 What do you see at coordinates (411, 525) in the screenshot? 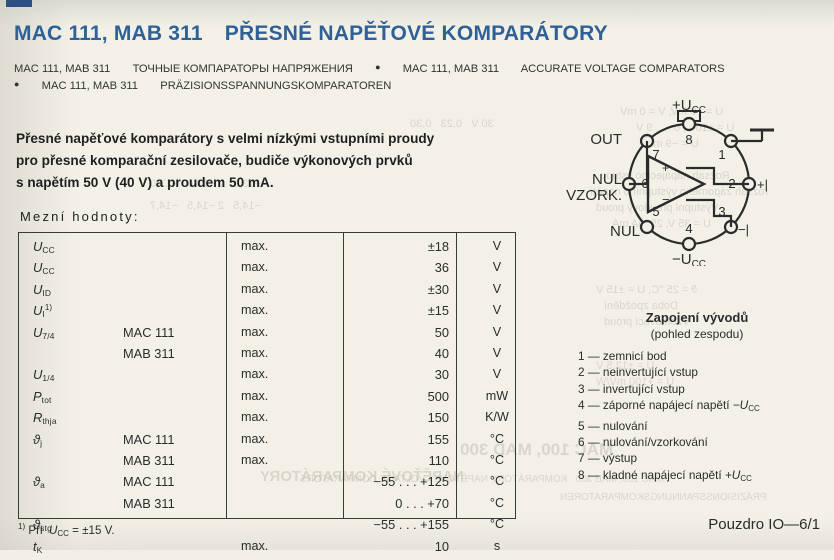
I see `row-value: −55 . . . +155` at bounding box center [411, 525].